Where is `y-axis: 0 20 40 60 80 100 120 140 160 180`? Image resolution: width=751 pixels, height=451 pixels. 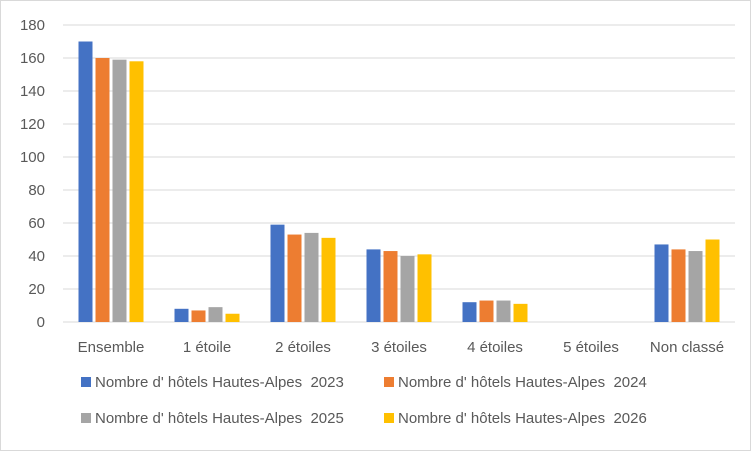 y-axis: 0 20 40 60 80 100 120 140 160 180 is located at coordinates (32, 174).